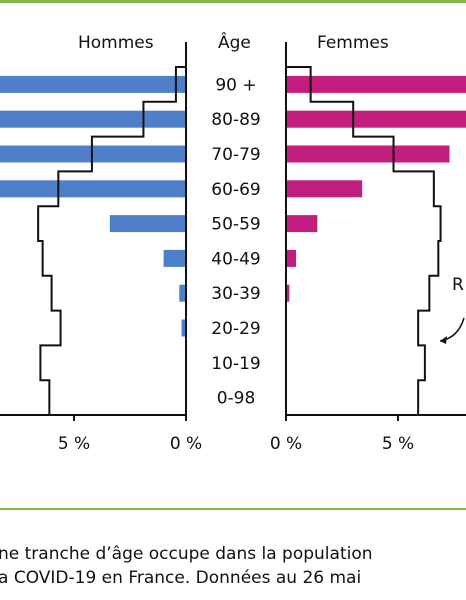  I want to click on age-category-label: 70-79, so click(235, 155).